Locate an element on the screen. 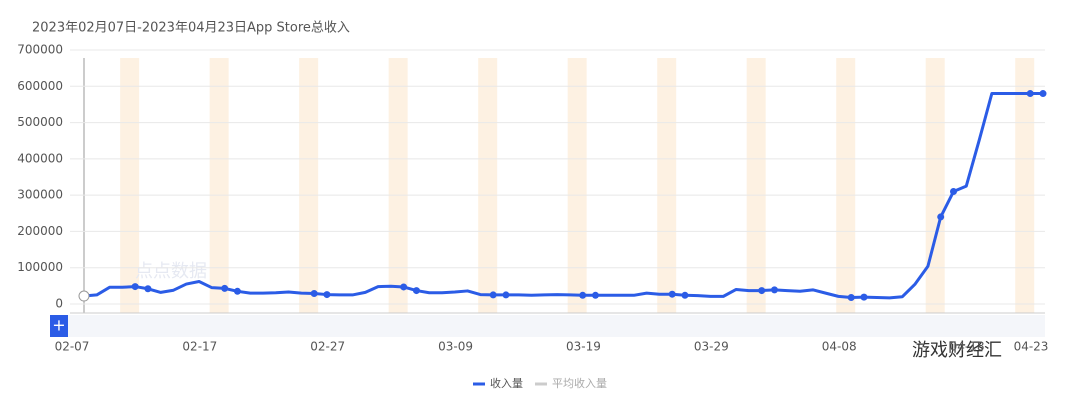 Image resolution: width=1080 pixels, height=401 pixels. watermark: 游戏财经汇 is located at coordinates (957, 350).